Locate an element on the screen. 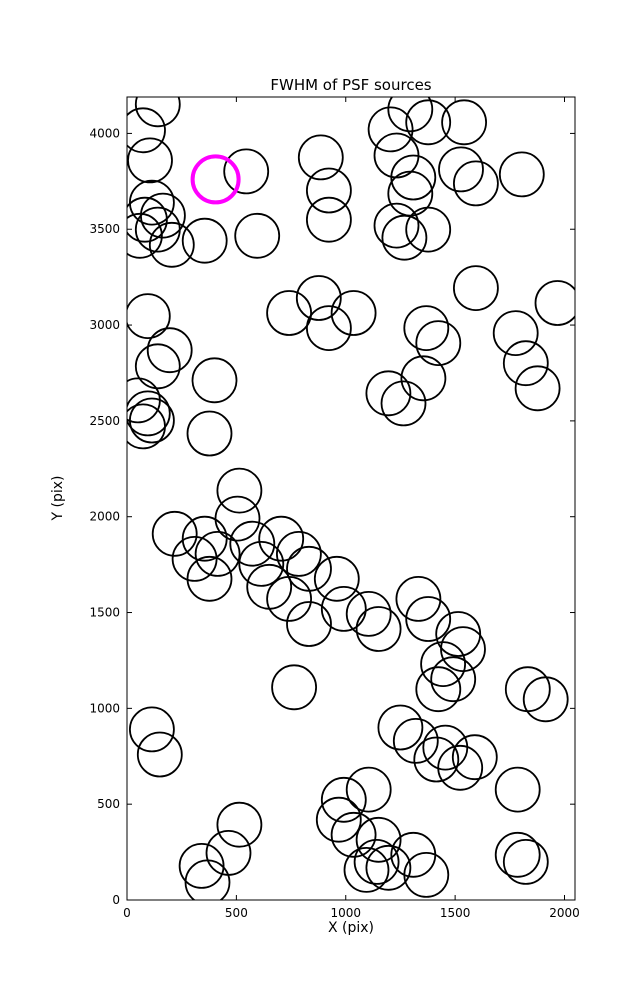  x-tick-label: 2000 is located at coordinates (564, 913).